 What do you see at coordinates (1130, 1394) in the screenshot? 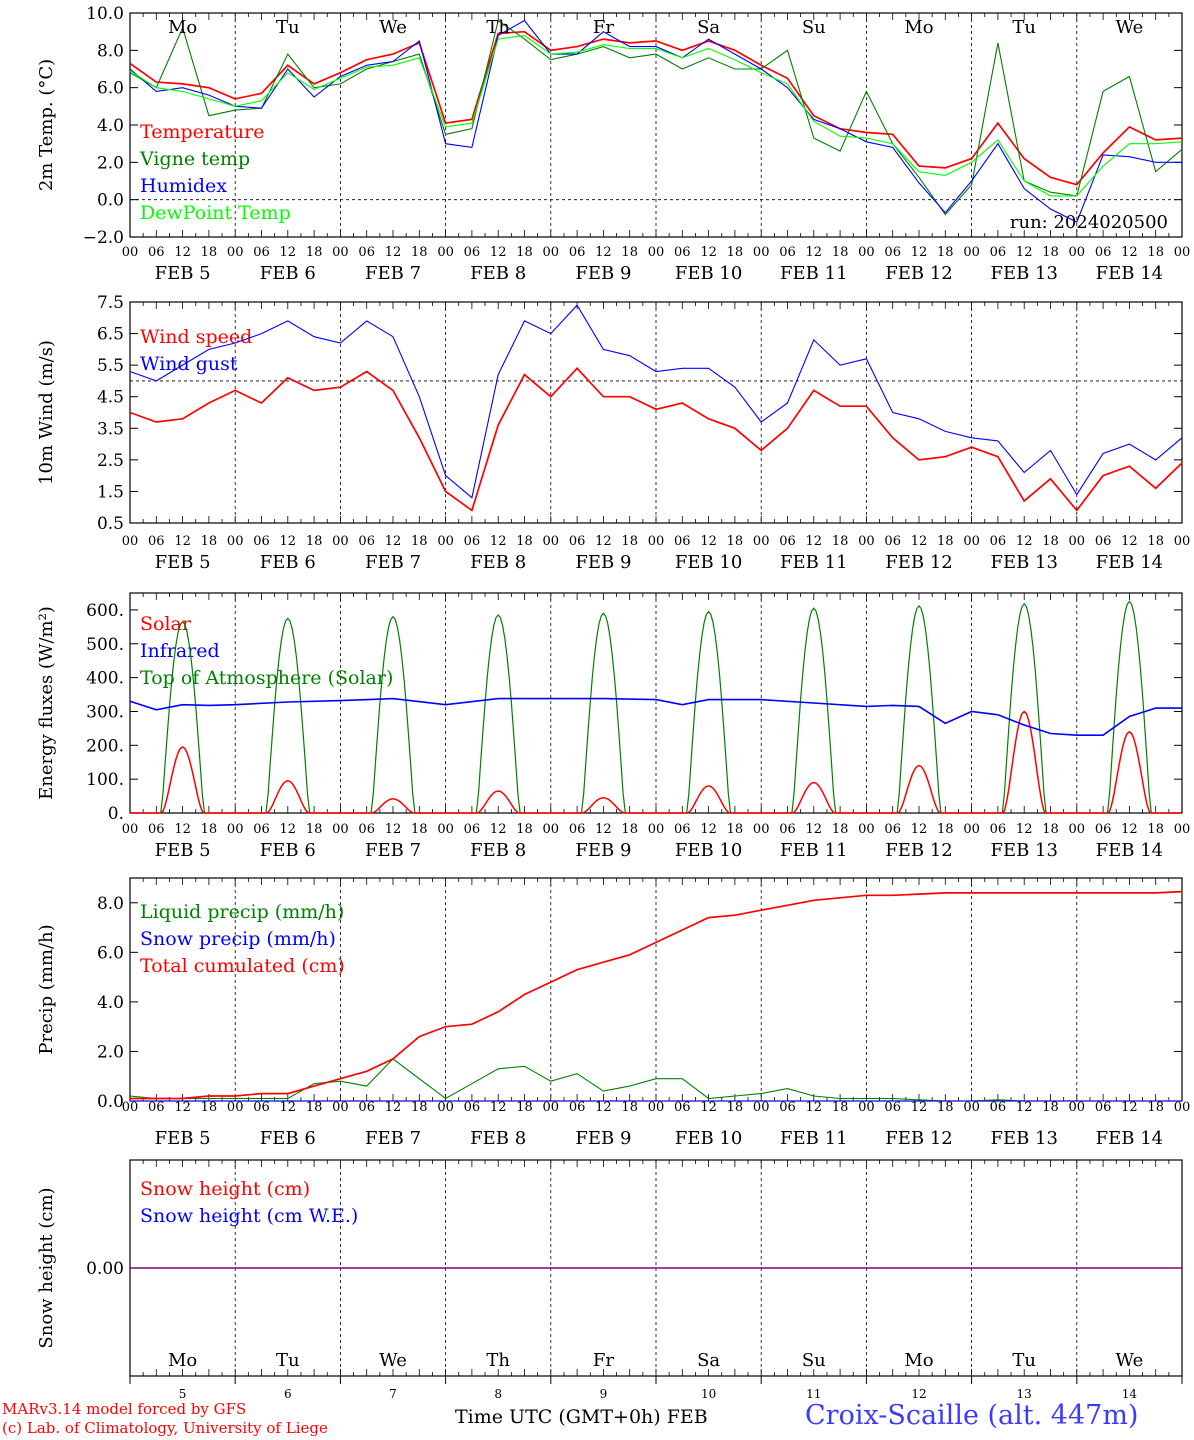
I see `day-number-label: 14` at bounding box center [1130, 1394].